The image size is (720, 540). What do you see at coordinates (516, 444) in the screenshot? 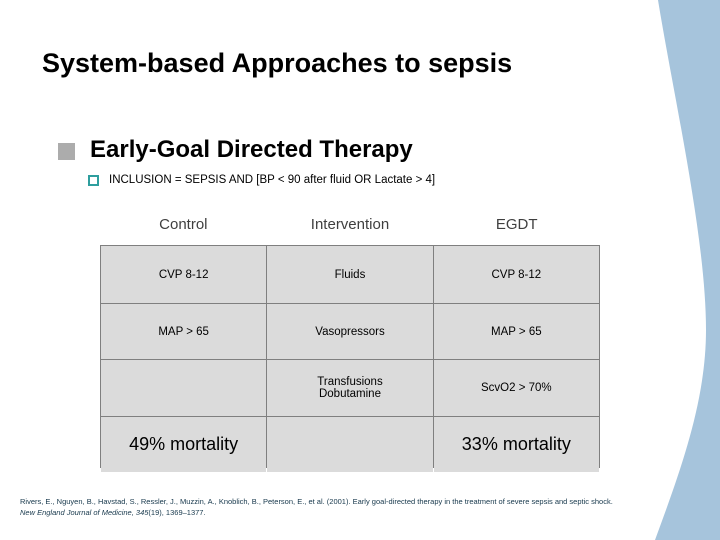
I see `table-cell-egdt-mortality: 33% mortality` at bounding box center [516, 444].